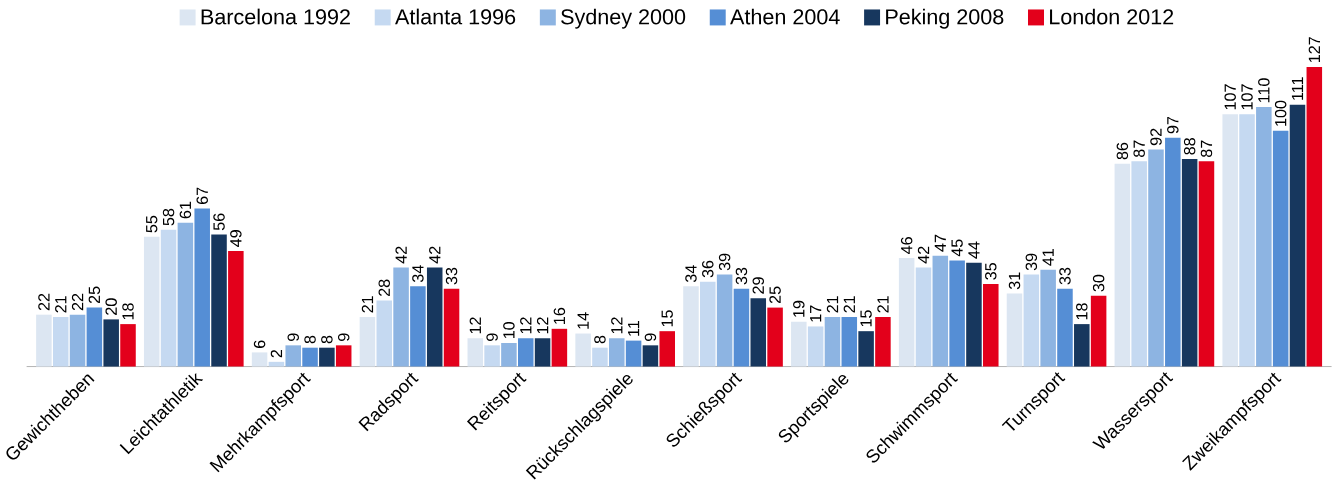 The width and height of the screenshot is (1332, 486). I want to click on data-label: 97, so click(1173, 125).